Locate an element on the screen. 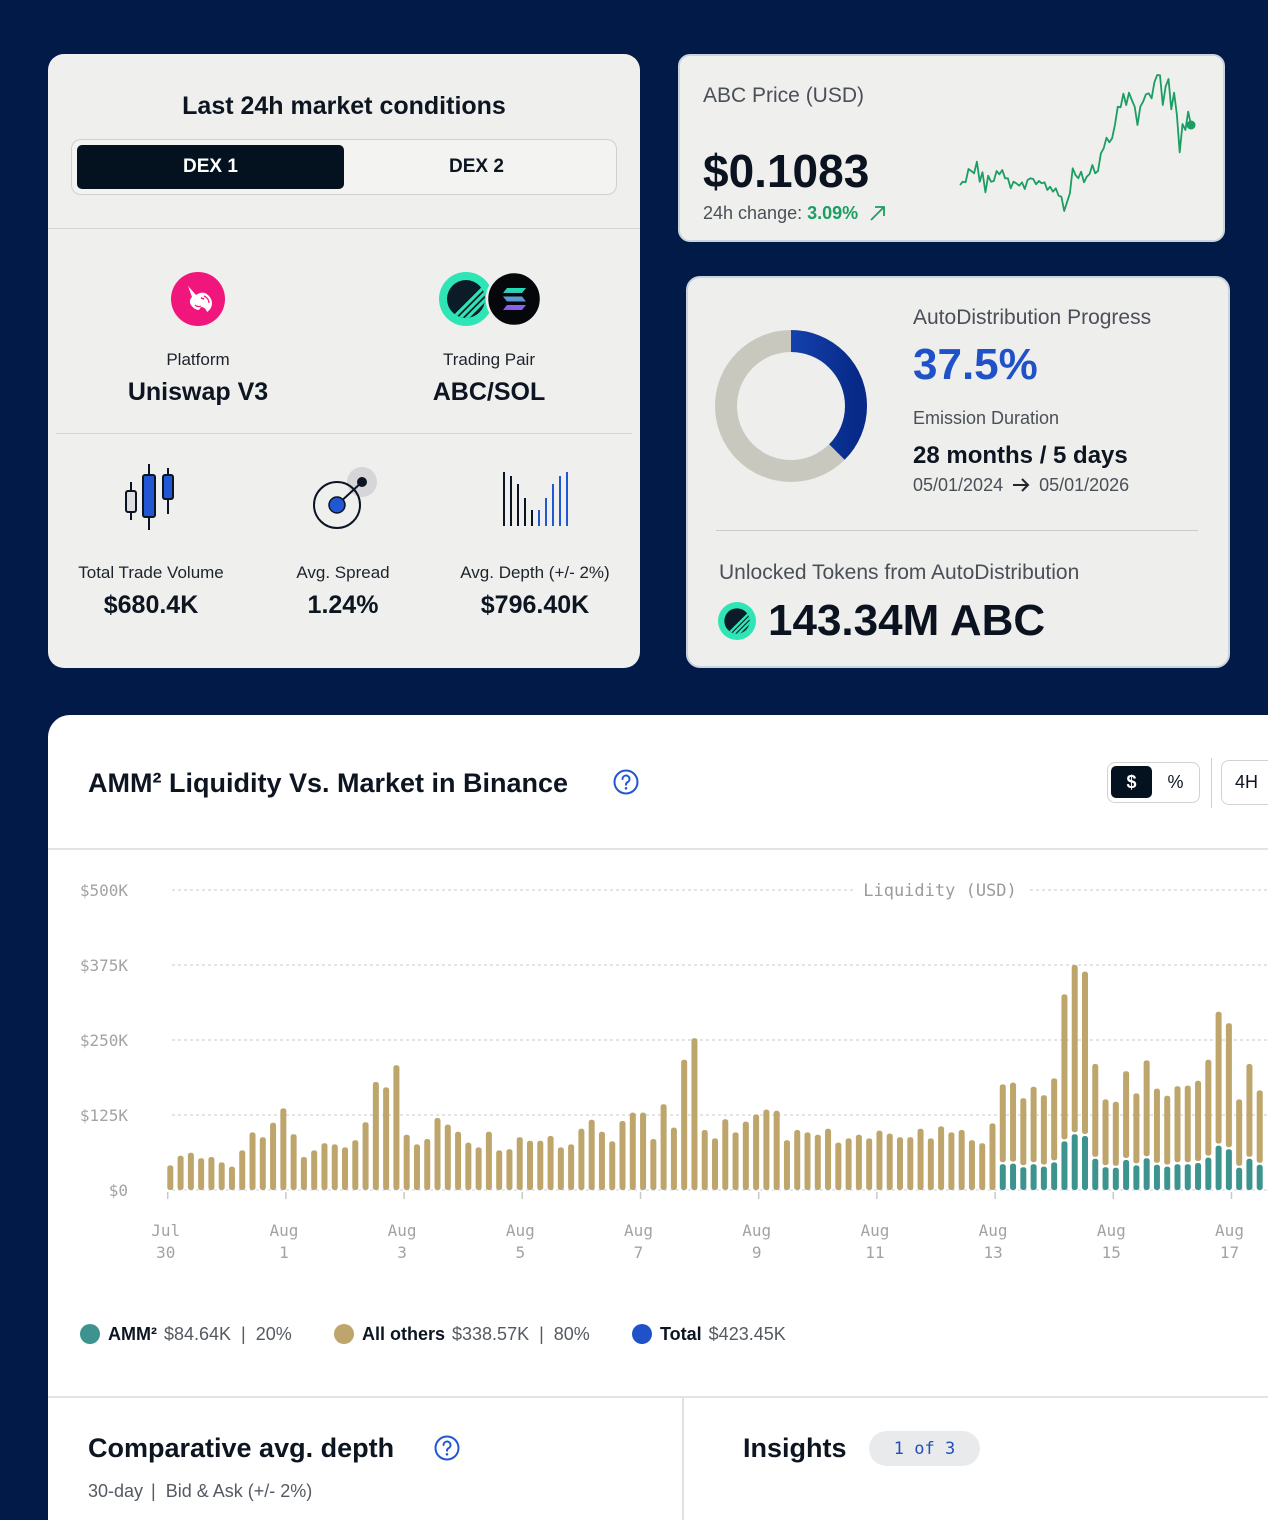 The width and height of the screenshot is (1268, 1520). interval-button: 4H is located at coordinates (1244, 782).